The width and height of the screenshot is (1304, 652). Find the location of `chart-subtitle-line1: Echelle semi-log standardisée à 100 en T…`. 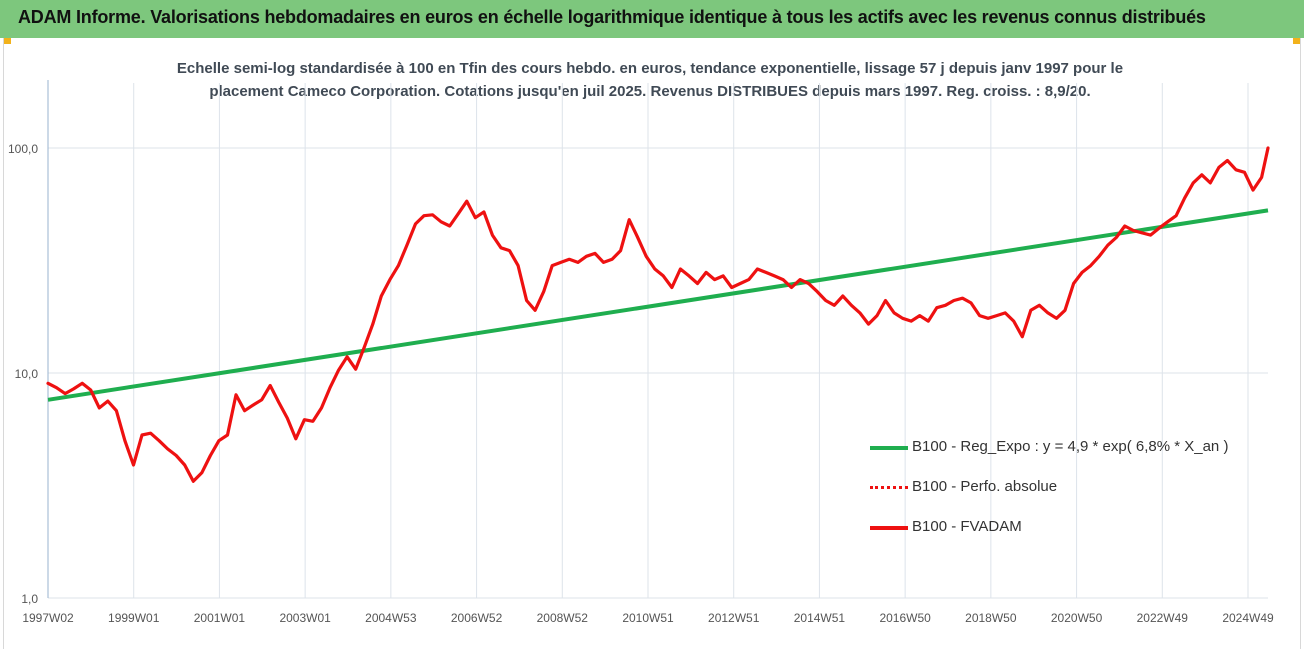

chart-subtitle-line1: Echelle semi-log standardisée à 100 en T… is located at coordinates (650, 68).